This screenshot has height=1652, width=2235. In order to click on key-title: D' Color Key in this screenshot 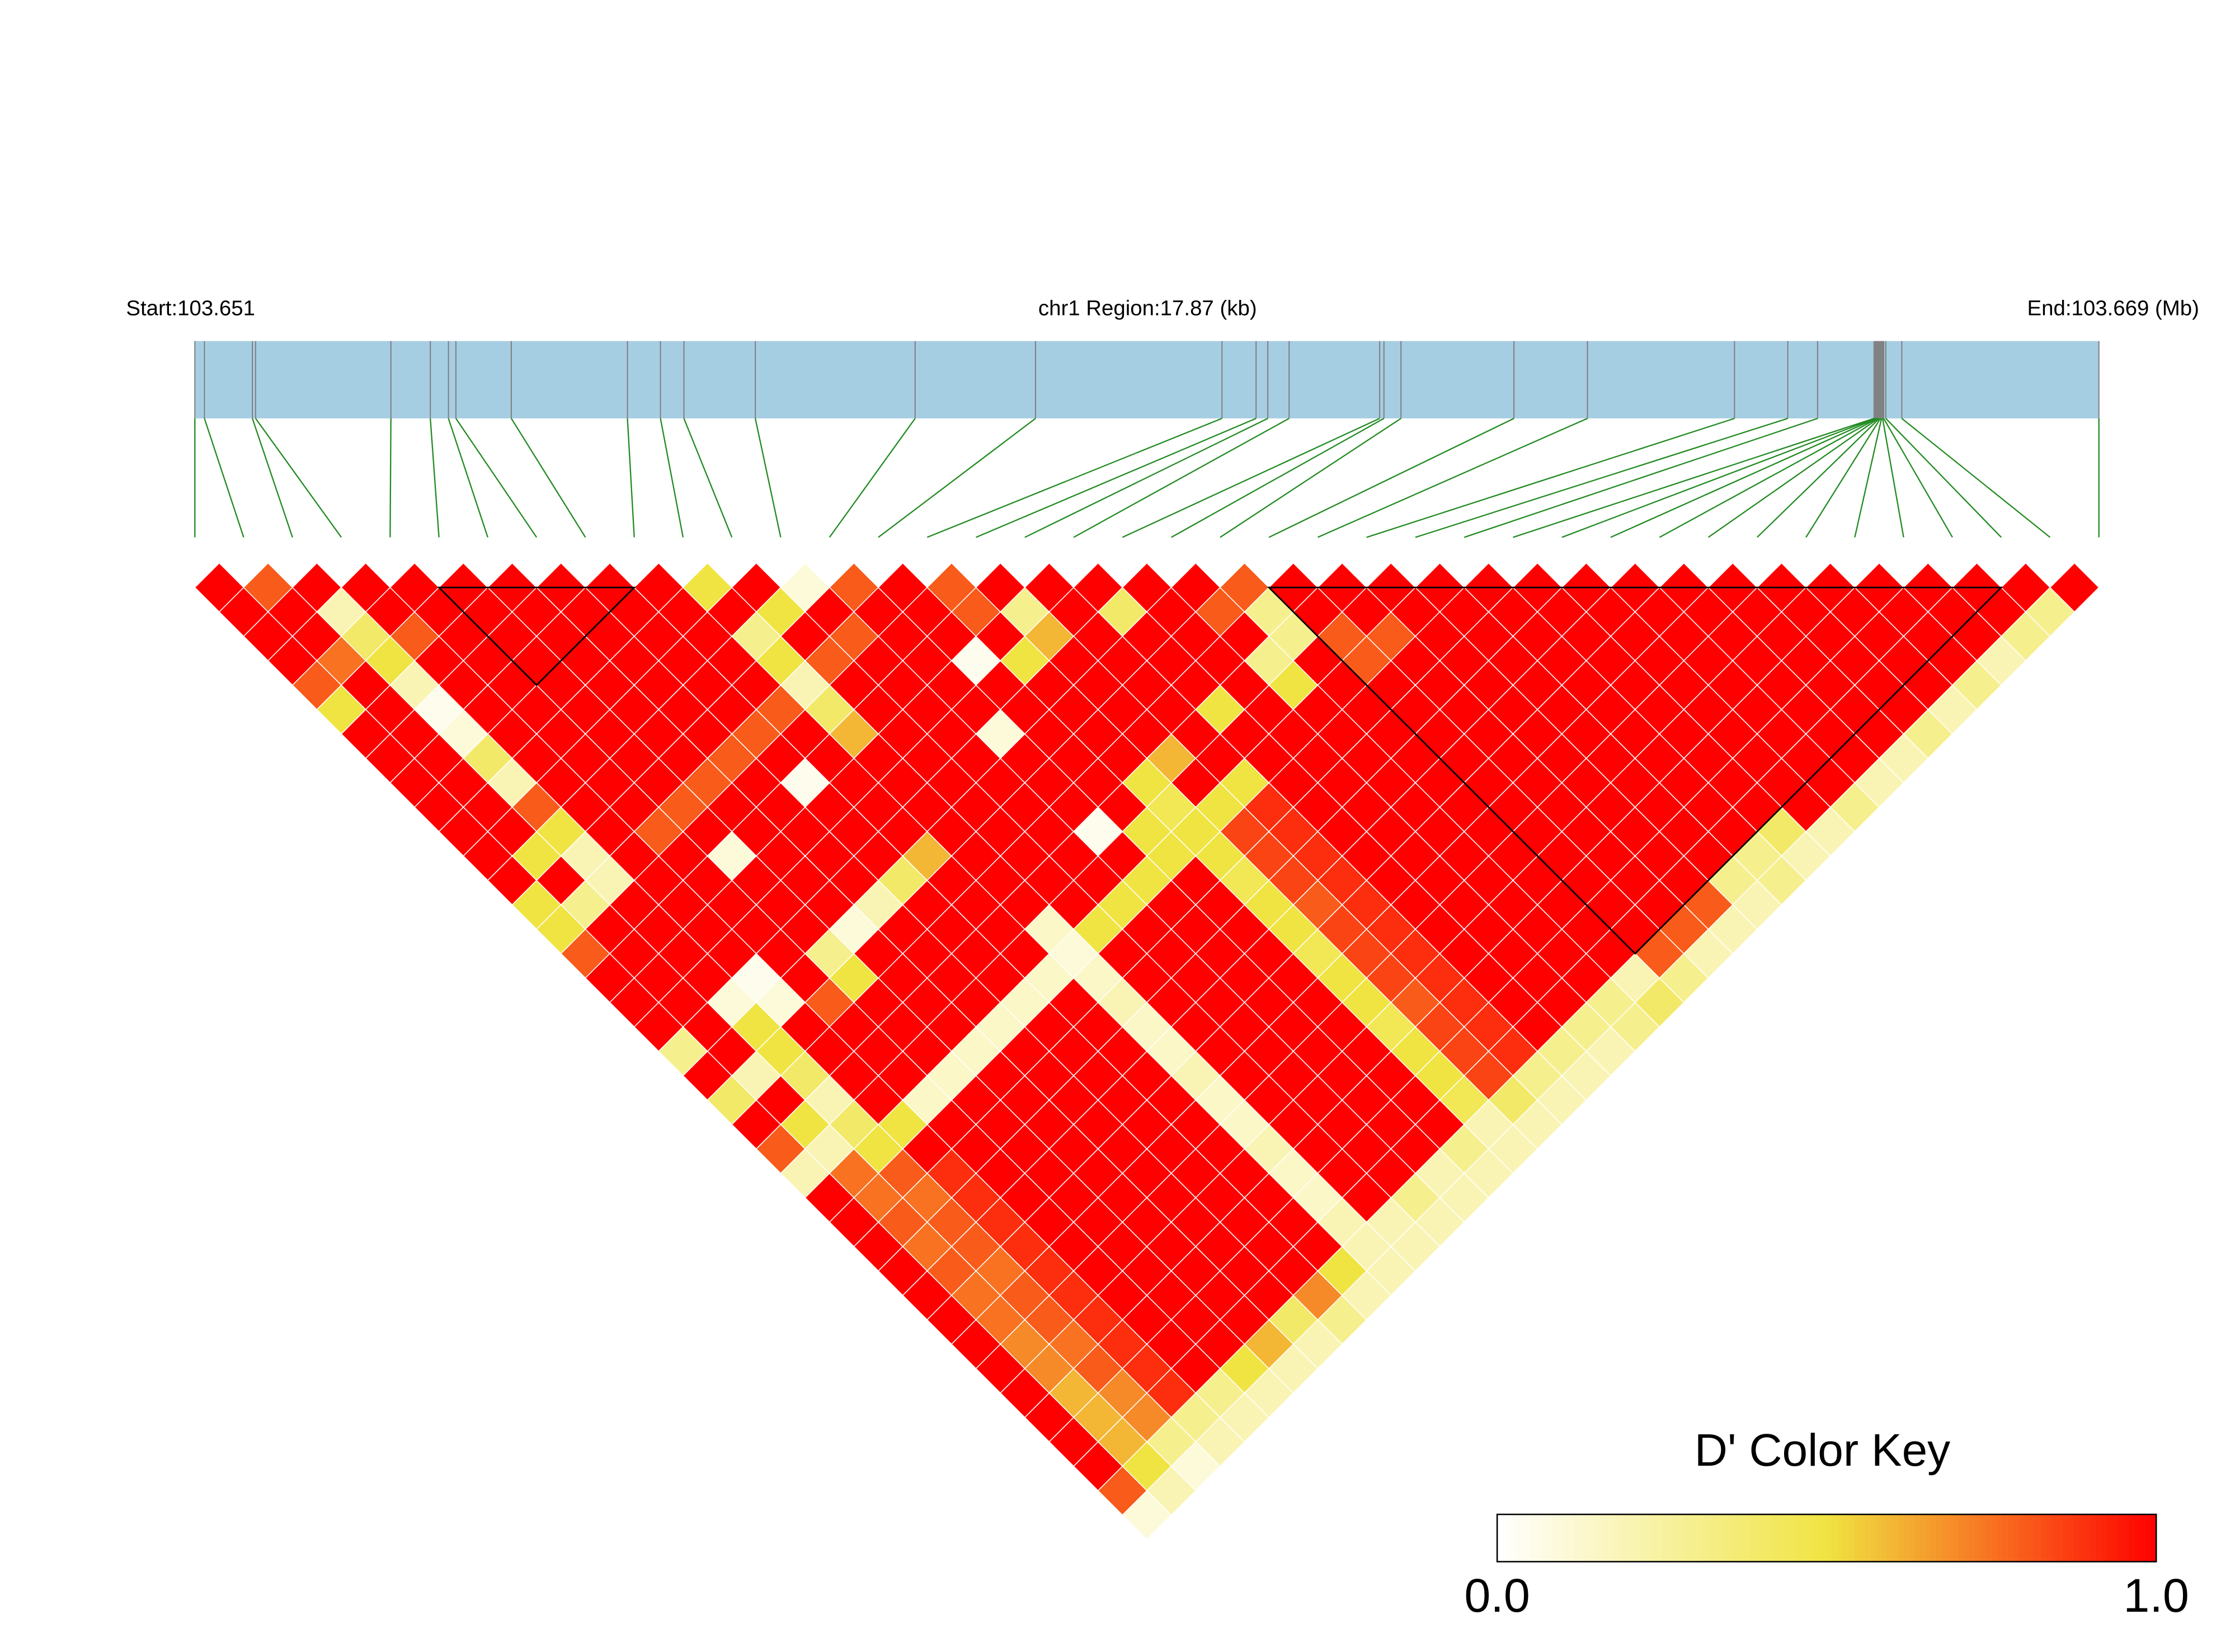, I will do `click(1822, 1451)`.